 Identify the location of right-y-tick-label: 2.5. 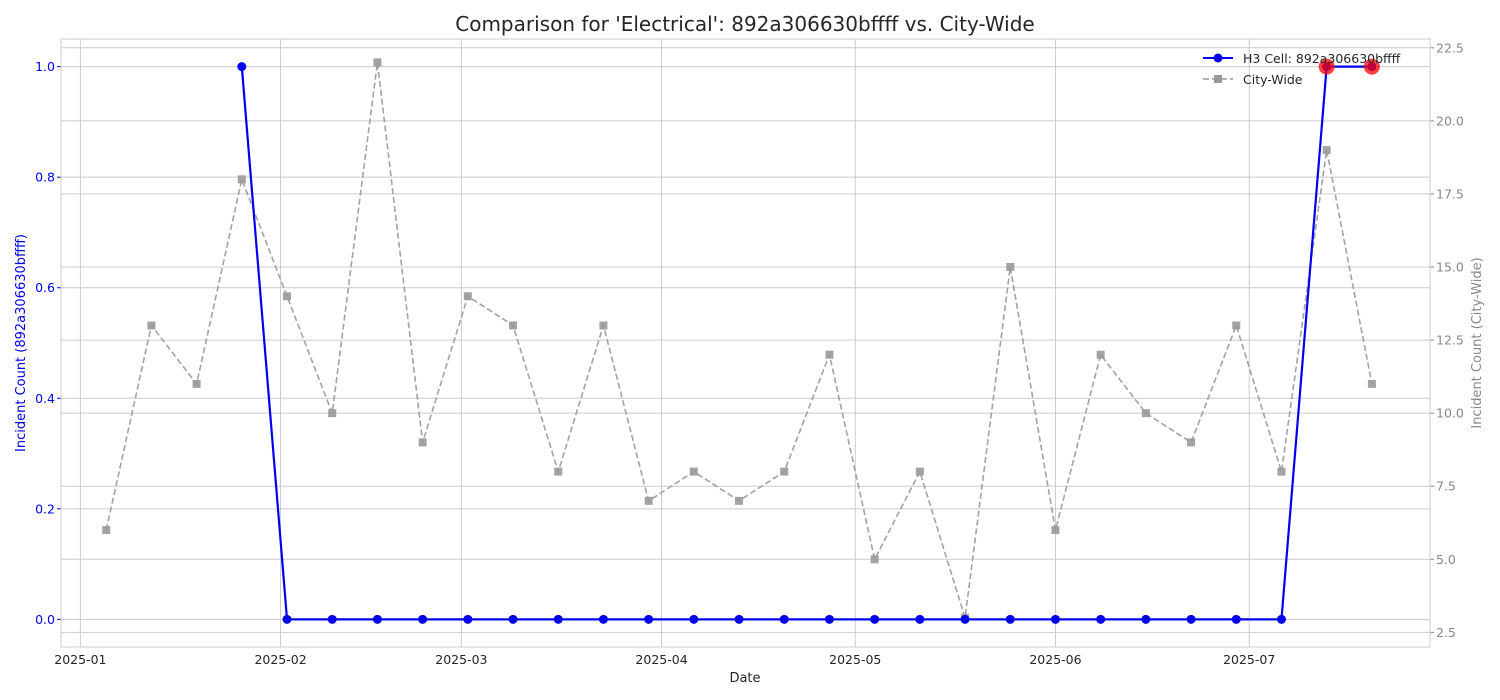
(1446, 632).